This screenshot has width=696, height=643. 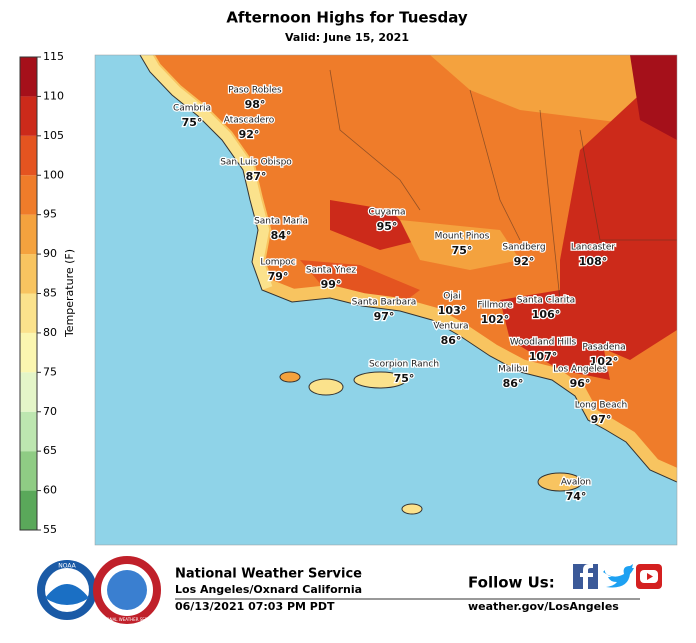 I want to click on city-name: Santa Barbara, so click(x=384, y=303).